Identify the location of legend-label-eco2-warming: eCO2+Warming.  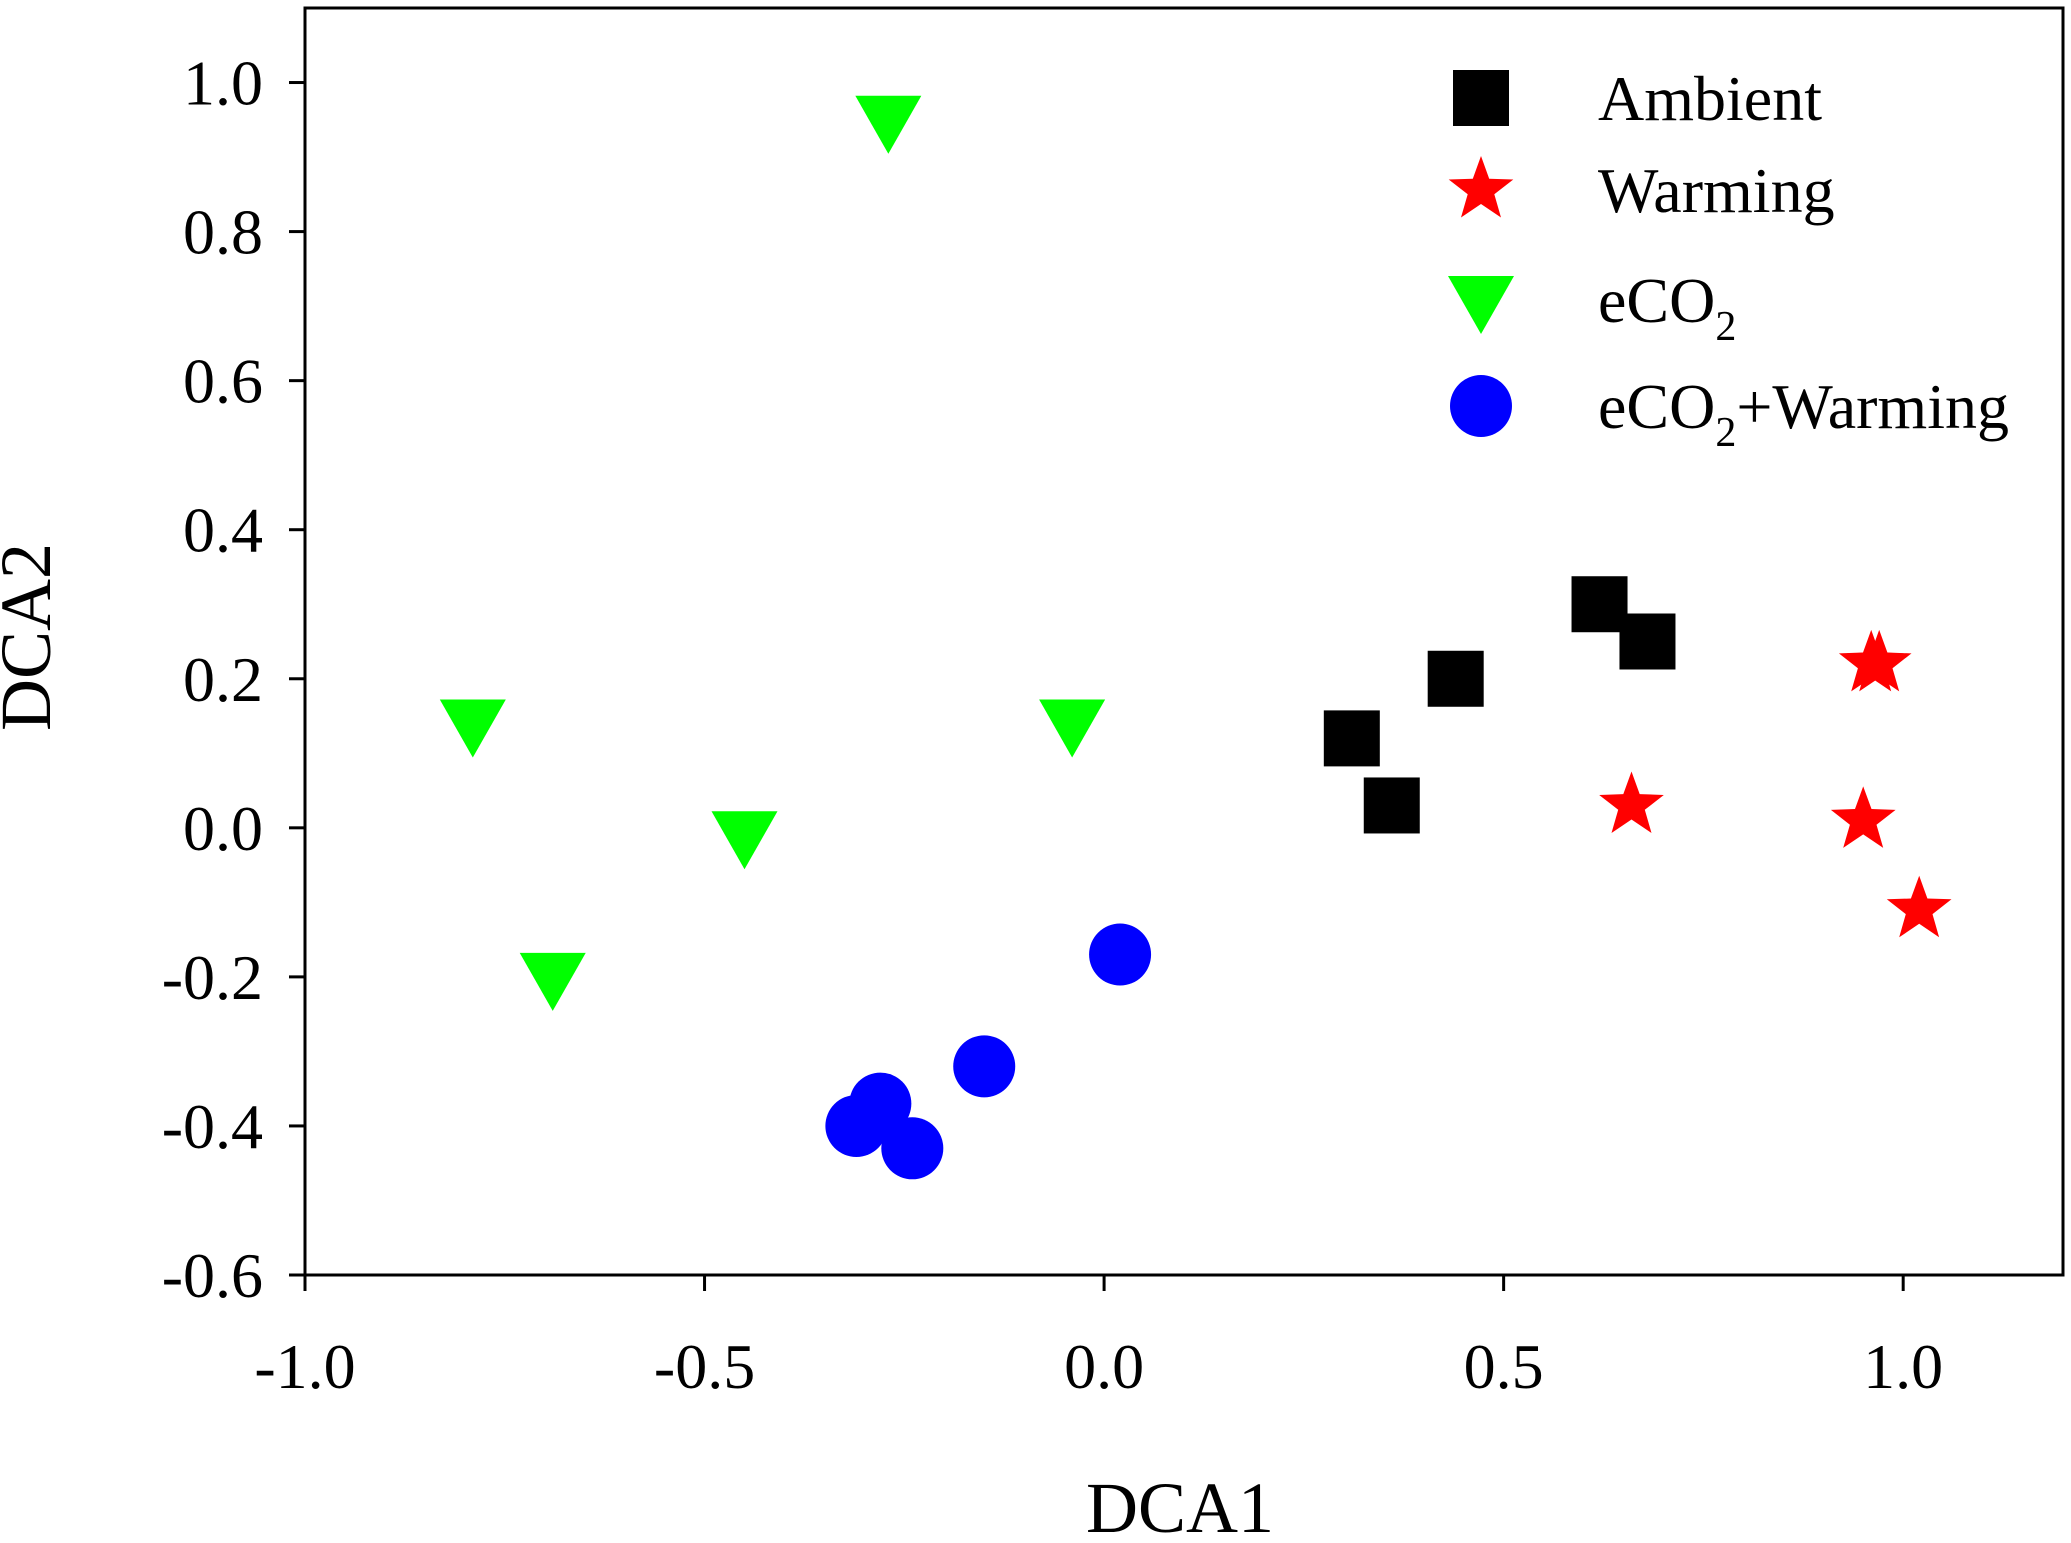
(1803, 413).